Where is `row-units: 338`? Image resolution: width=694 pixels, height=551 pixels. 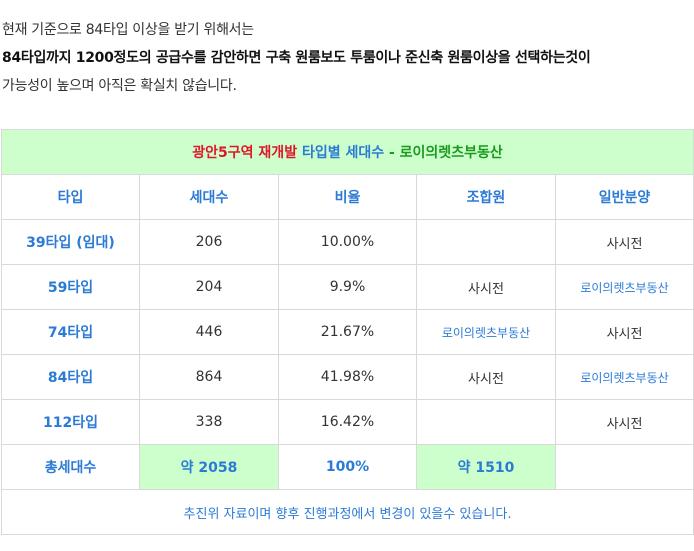
row-units: 338 is located at coordinates (209, 422).